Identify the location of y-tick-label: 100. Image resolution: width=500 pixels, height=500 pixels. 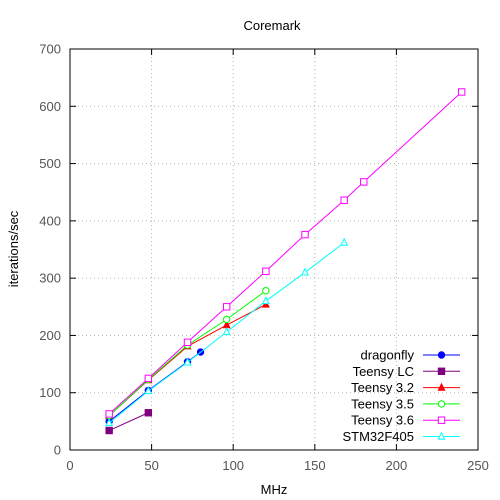
(50, 392).